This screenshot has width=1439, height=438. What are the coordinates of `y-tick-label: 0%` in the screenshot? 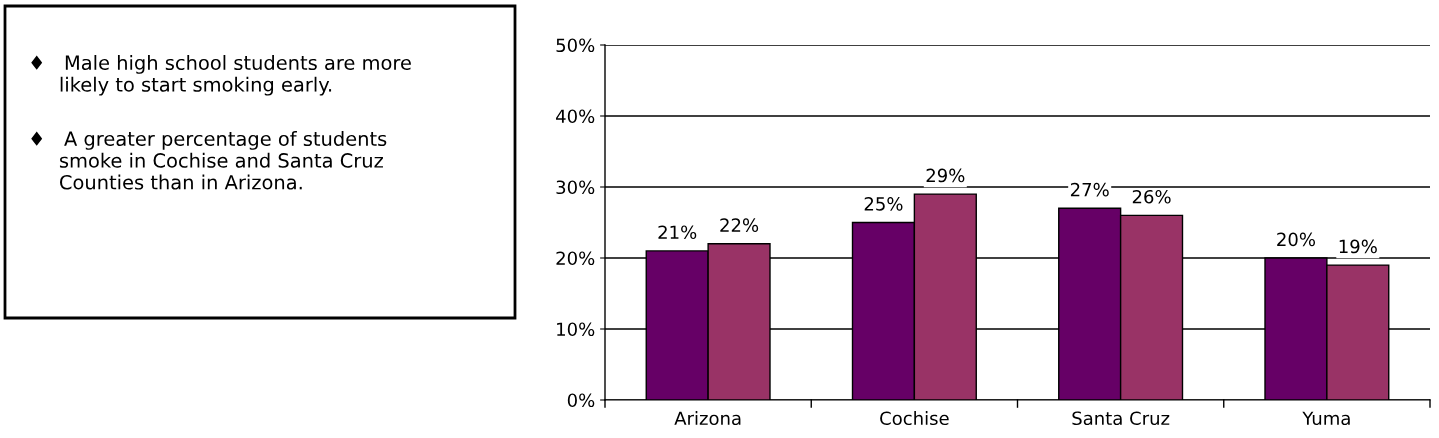 It's located at (581, 400).